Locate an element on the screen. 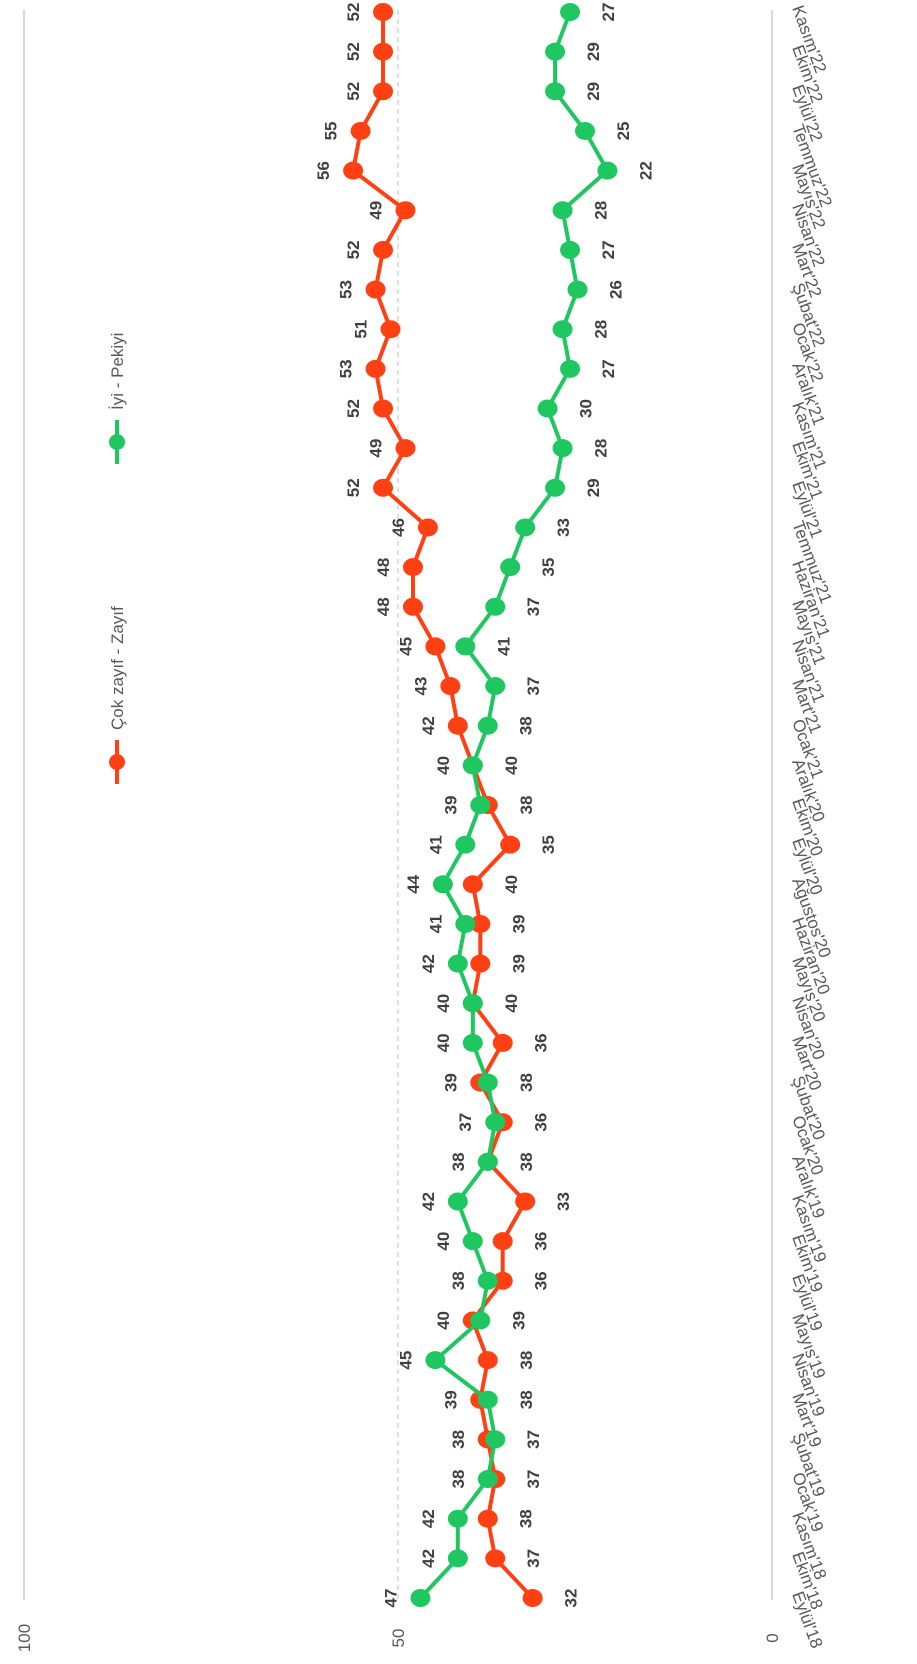  data-label: 47 is located at coordinates (390, 1598).